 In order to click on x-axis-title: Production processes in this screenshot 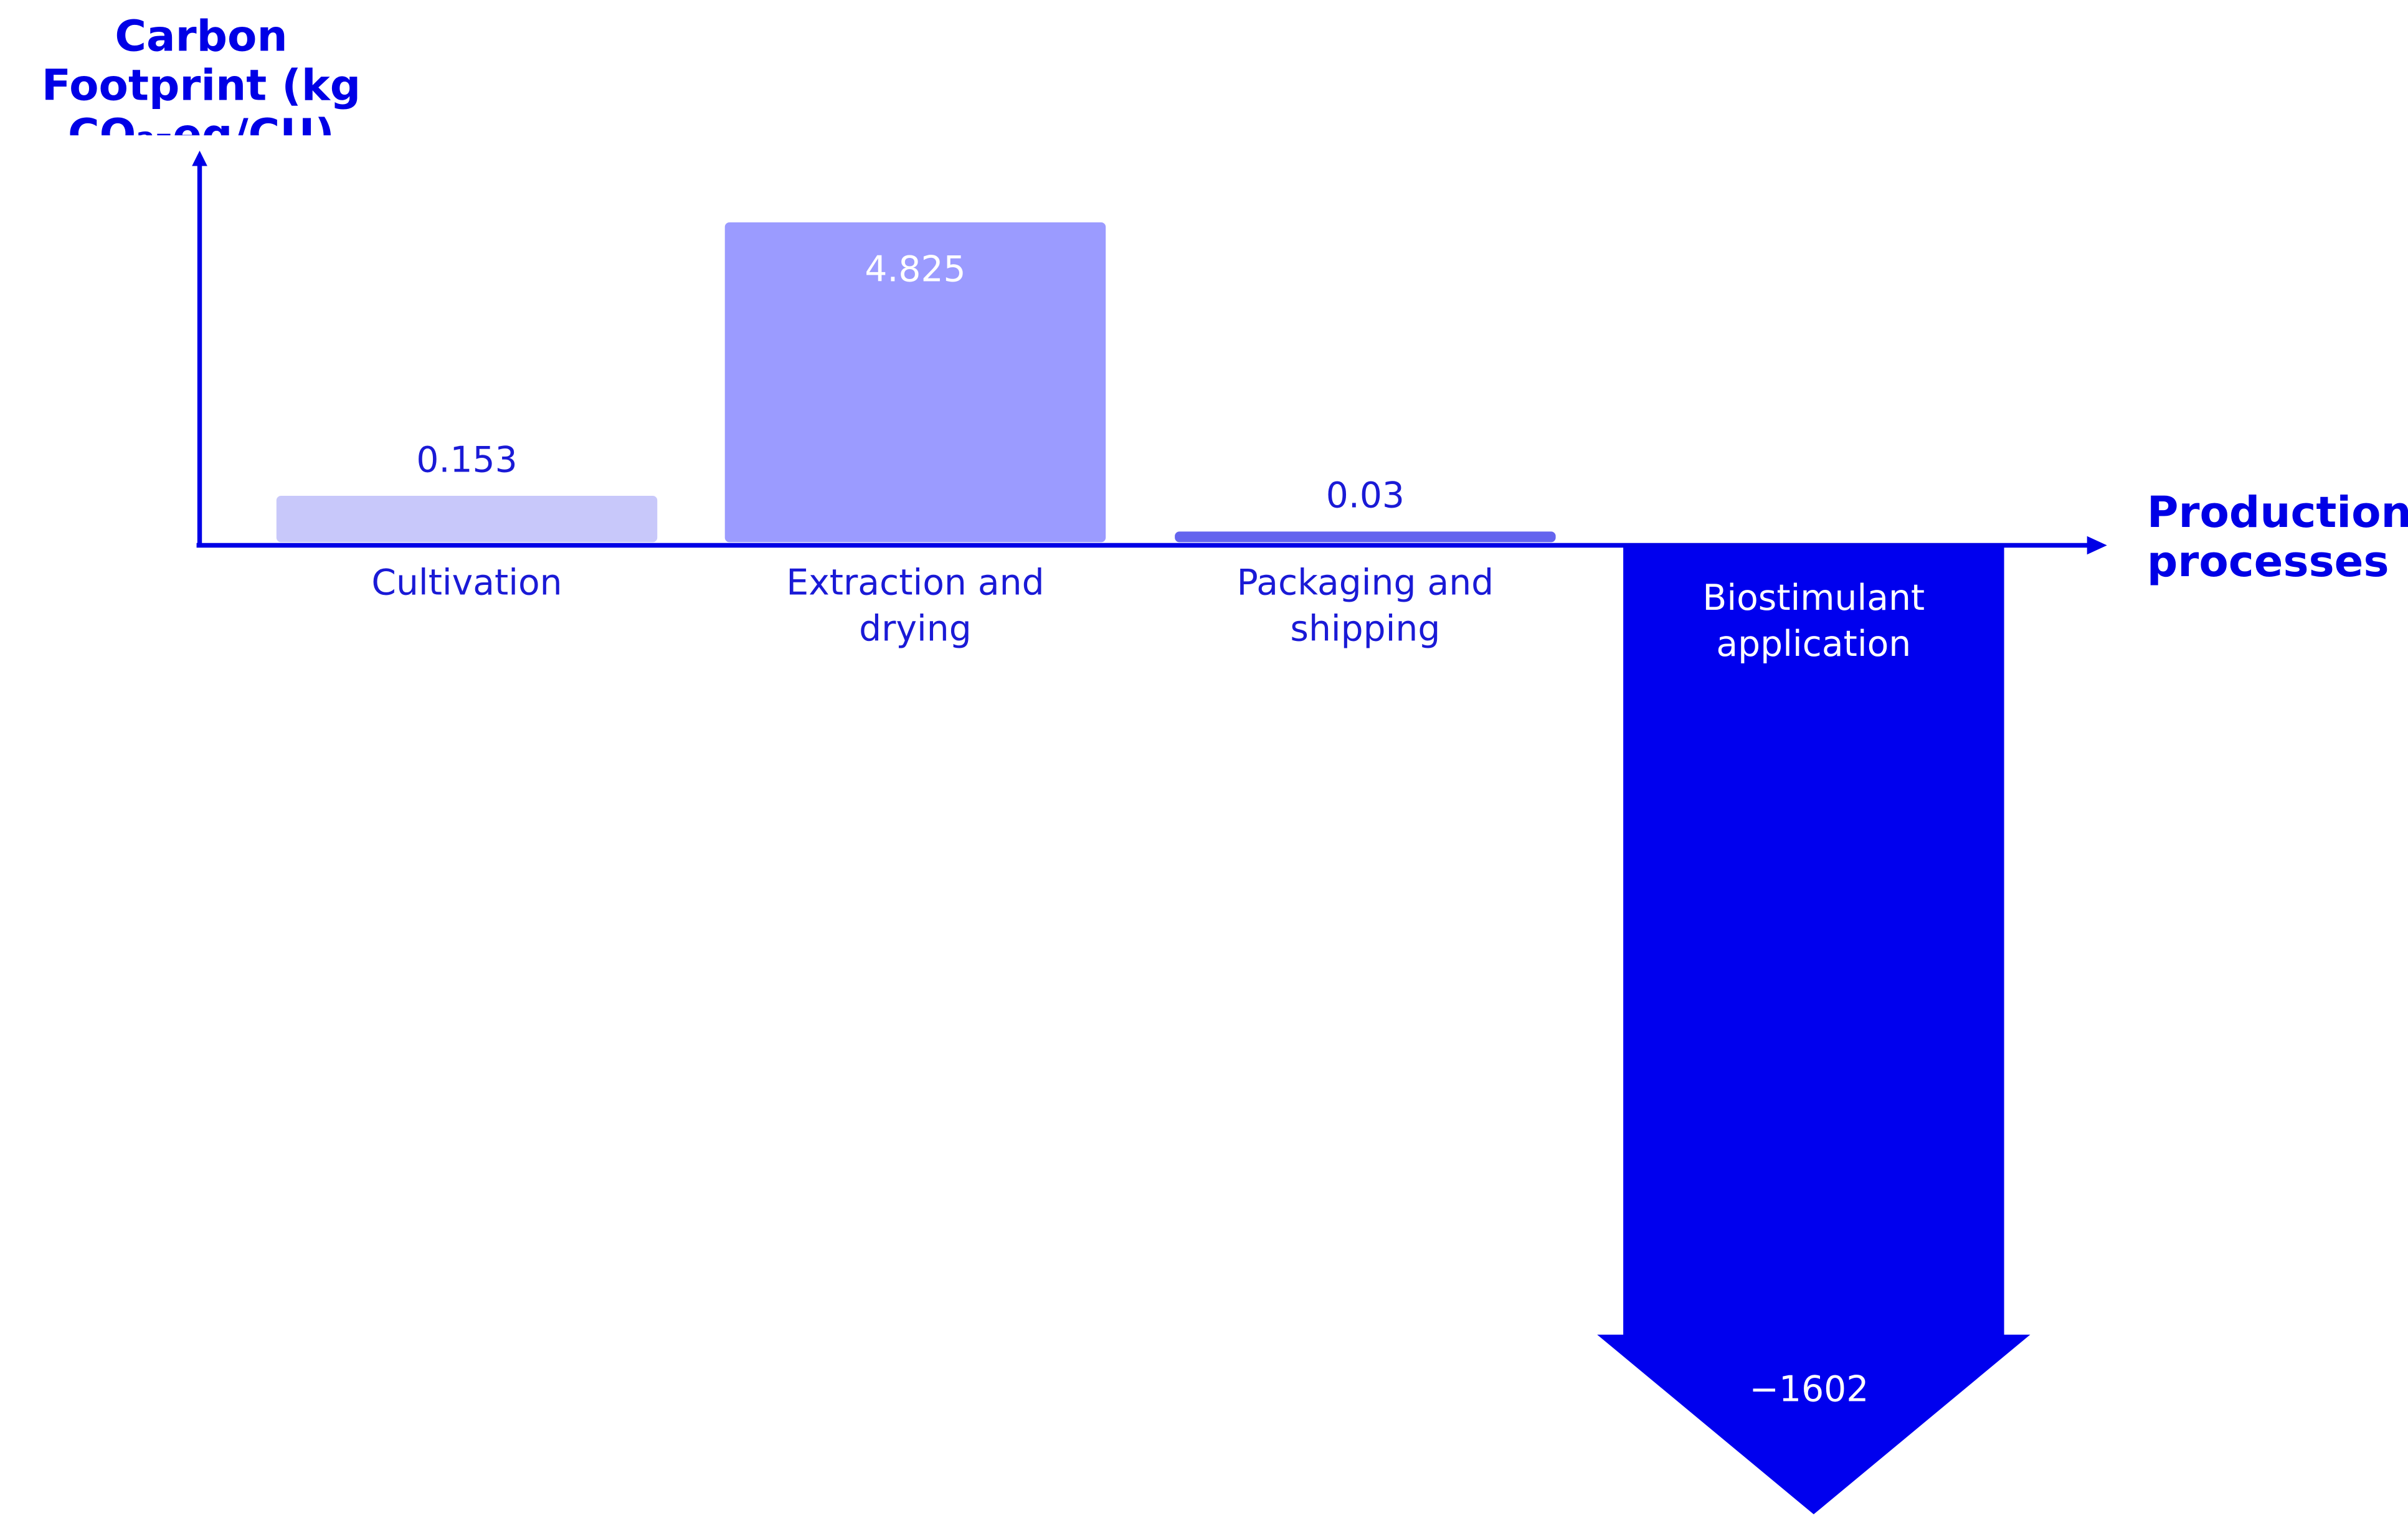, I will do `click(2277, 537)`.